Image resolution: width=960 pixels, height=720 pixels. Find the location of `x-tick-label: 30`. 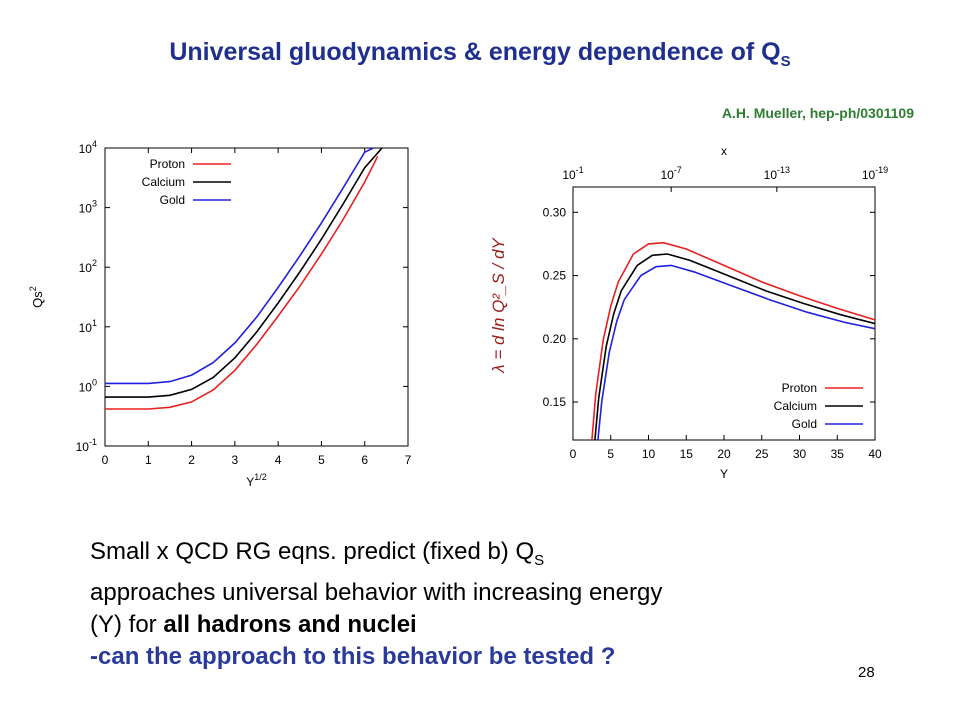

x-tick-label: 30 is located at coordinates (800, 454).